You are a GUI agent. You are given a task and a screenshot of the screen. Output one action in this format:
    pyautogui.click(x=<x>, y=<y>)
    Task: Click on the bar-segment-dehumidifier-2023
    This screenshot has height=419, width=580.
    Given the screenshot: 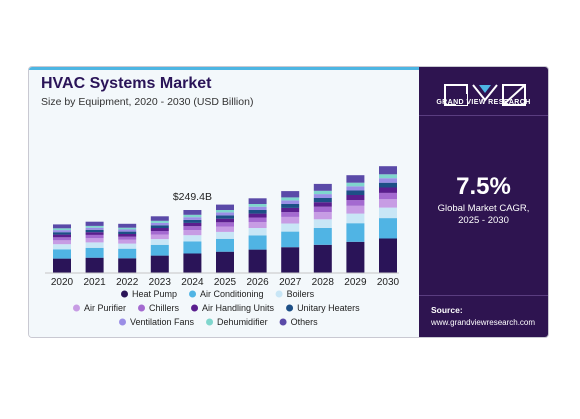 What is the action you would take?
    pyautogui.click(x=159, y=221)
    